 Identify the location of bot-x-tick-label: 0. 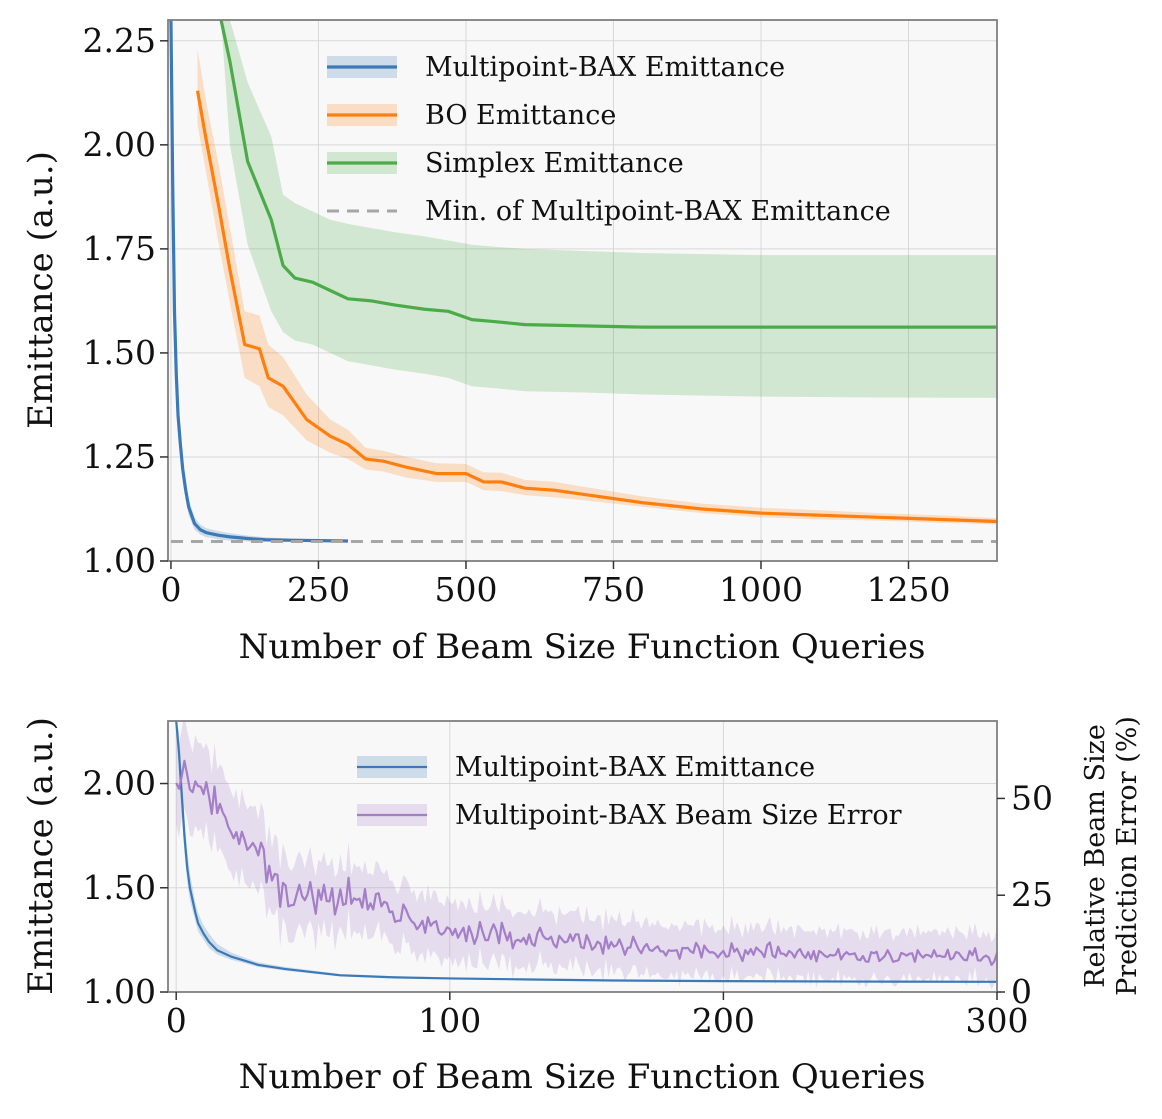
(176, 1020).